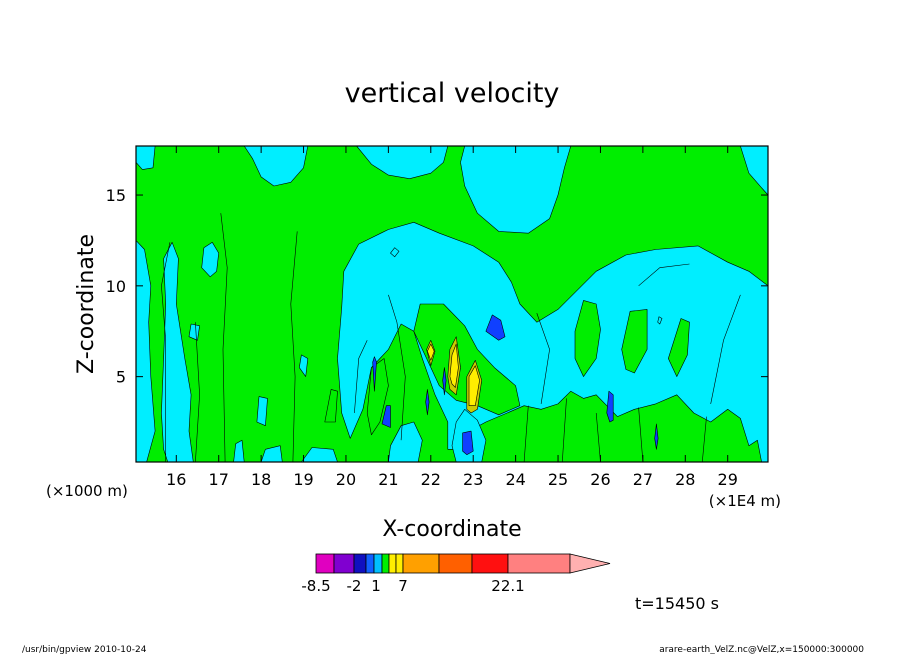 This screenshot has height=654, width=904. Describe the element at coordinates (388, 479) in the screenshot. I see `x-tick-label: 21` at that location.